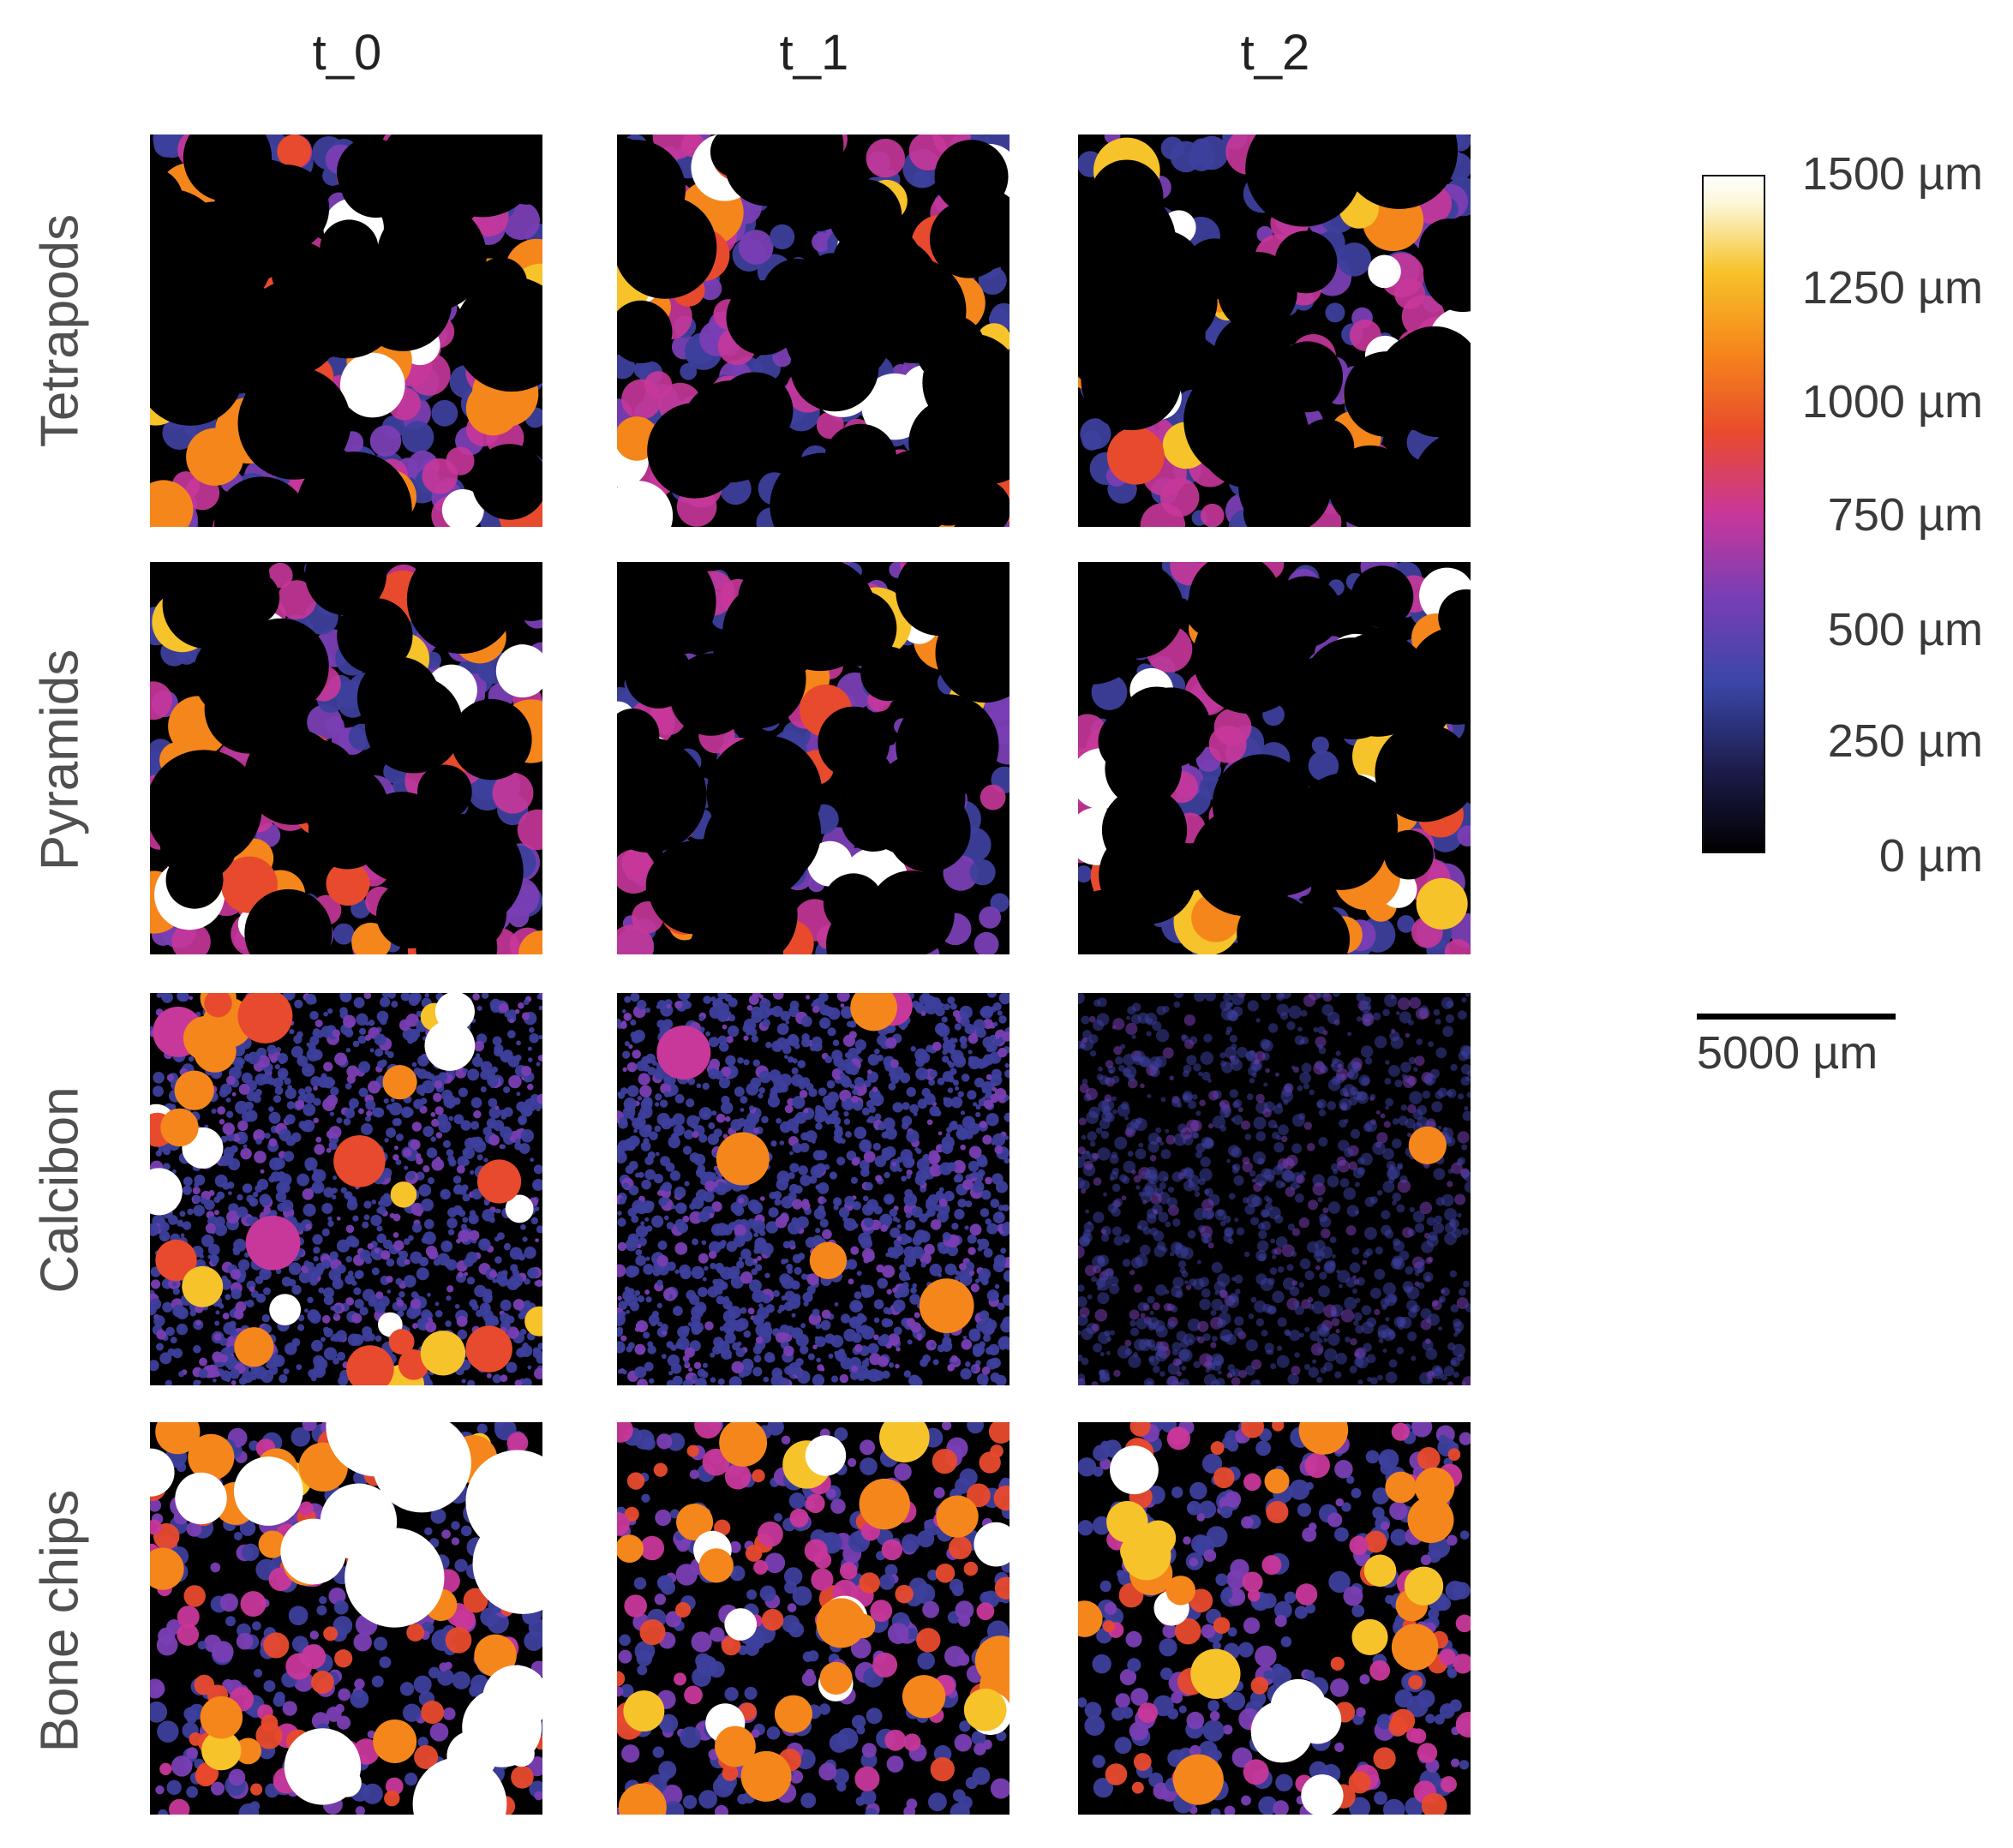 This screenshot has height=1848, width=2013. I want to click on scale-bar, so click(1796, 1017).